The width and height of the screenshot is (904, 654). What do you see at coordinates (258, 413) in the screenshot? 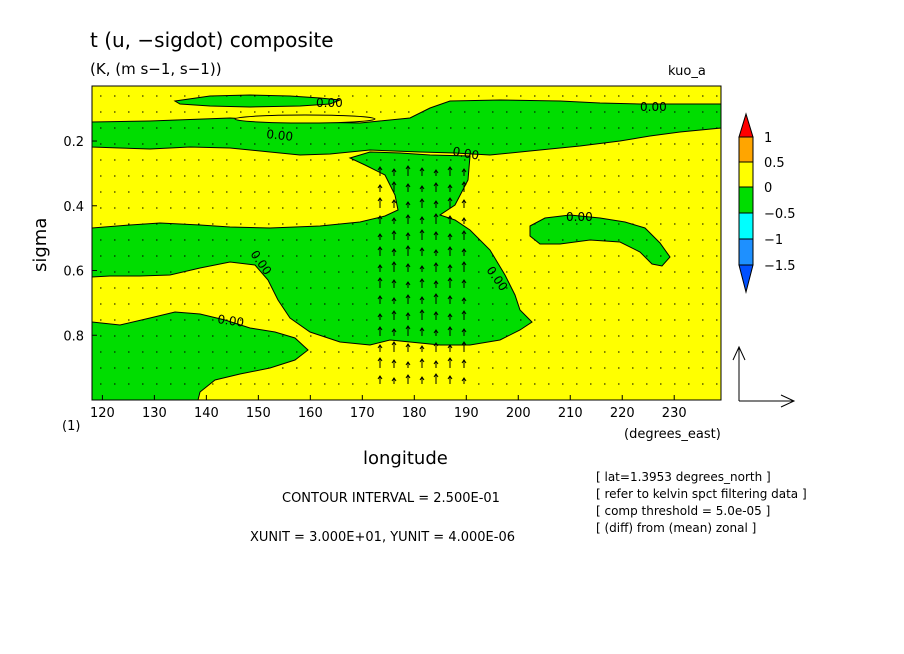
I see `x-tick-label: 150` at bounding box center [258, 413].